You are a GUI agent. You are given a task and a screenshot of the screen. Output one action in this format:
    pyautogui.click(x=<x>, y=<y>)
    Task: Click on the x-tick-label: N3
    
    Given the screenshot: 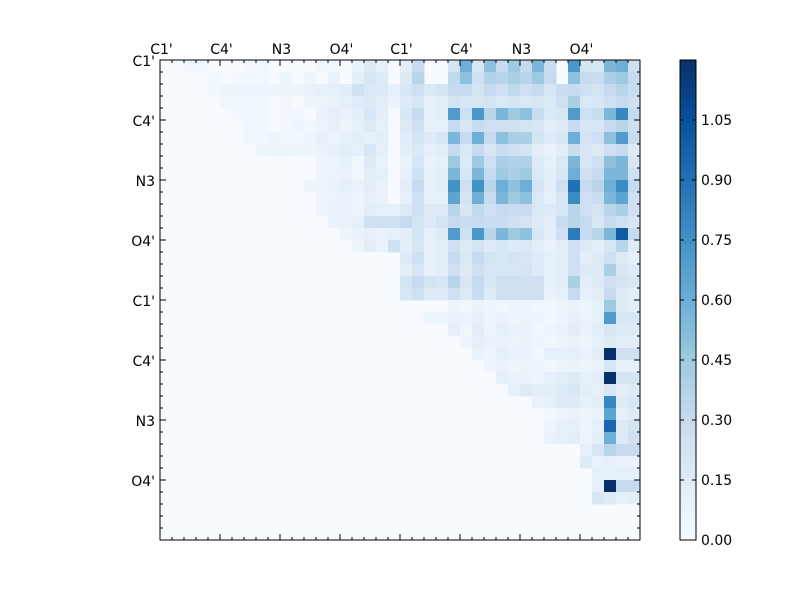 What is the action you would take?
    pyautogui.click(x=521, y=50)
    